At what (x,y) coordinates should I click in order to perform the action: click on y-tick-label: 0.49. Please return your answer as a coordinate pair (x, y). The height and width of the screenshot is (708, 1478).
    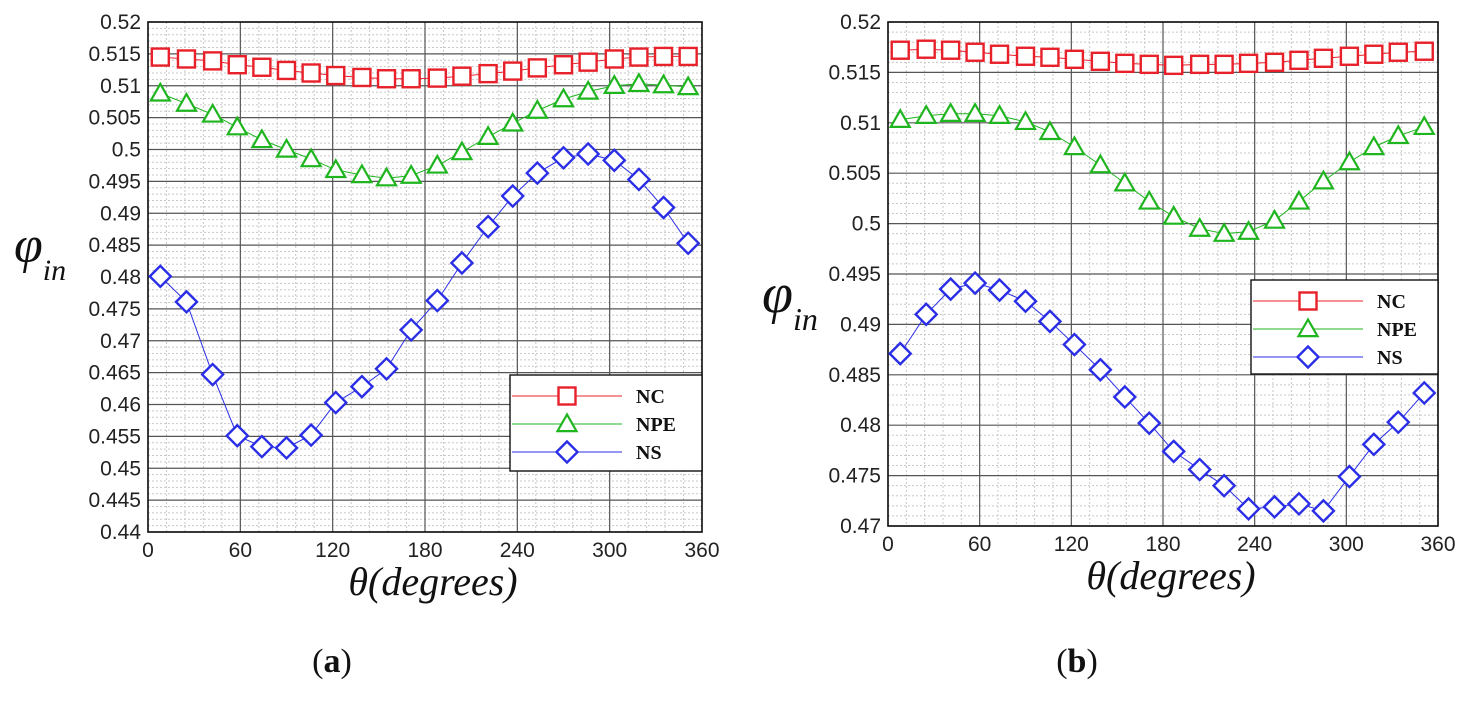
    Looking at the image, I should click on (120, 213).